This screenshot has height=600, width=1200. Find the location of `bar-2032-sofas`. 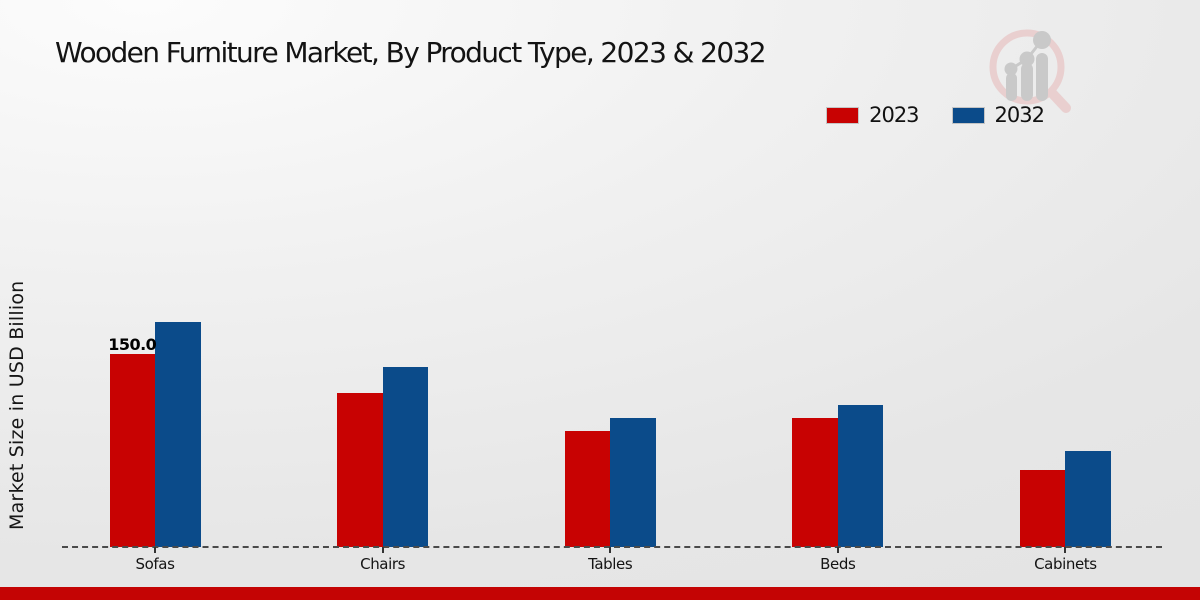

bar-2032-sofas is located at coordinates (178, 434).